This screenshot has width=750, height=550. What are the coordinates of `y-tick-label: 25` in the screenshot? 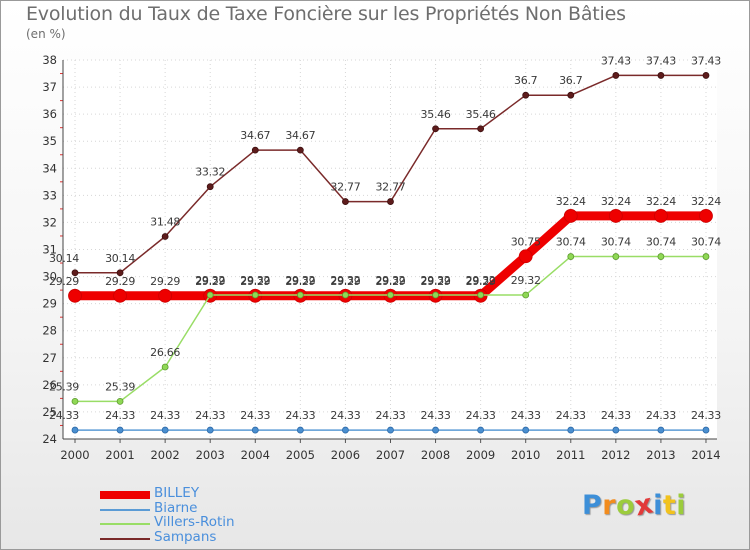 It's located at (49, 412).